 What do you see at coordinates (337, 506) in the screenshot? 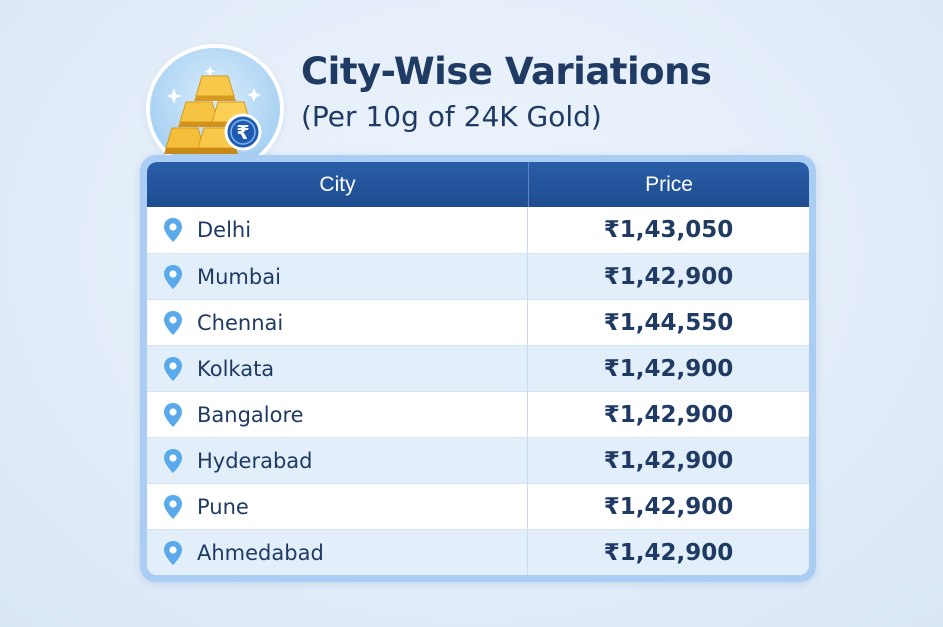
I see `city-cell: Pune` at bounding box center [337, 506].